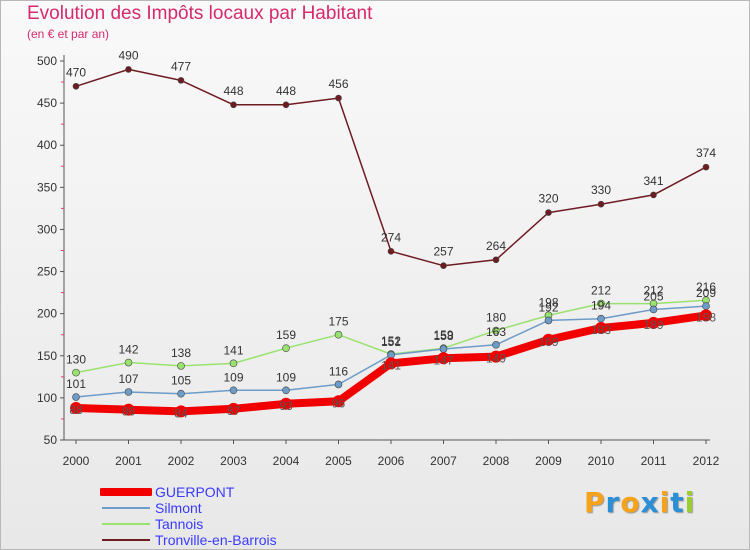 The image size is (750, 550). I want to click on data-label-guerpont: 183, so click(601, 330).